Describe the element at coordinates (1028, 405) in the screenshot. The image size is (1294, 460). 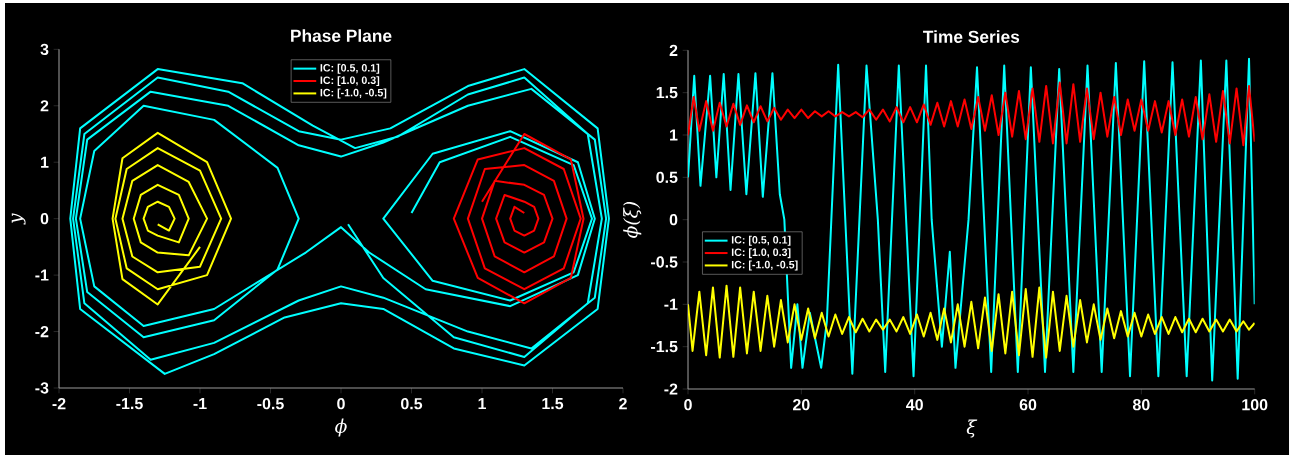
I see `x-tick-label: 60` at that location.